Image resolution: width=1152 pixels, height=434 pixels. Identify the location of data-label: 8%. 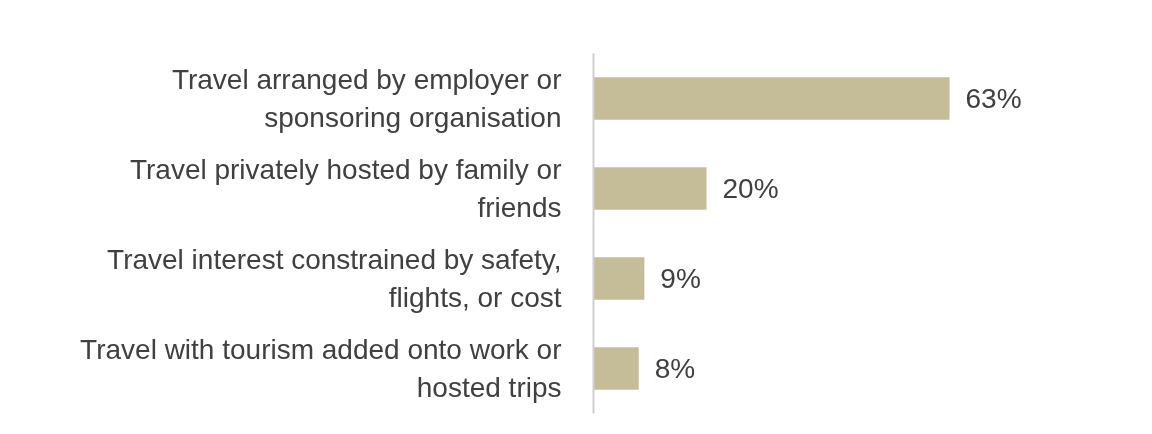
(675, 368).